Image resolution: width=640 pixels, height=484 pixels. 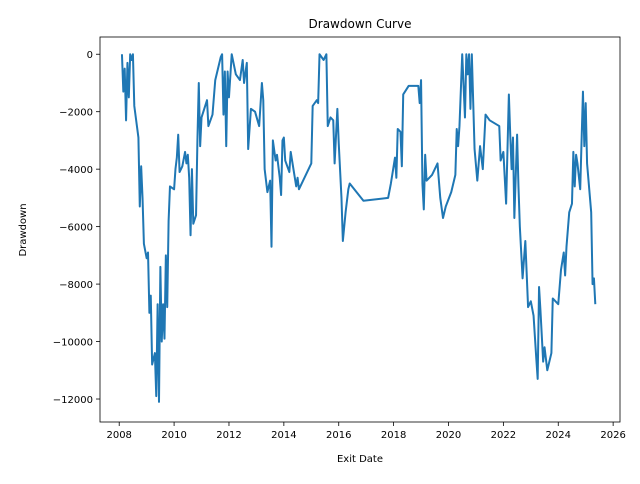 I want to click on x-tick-label: 2012, so click(x=228, y=435).